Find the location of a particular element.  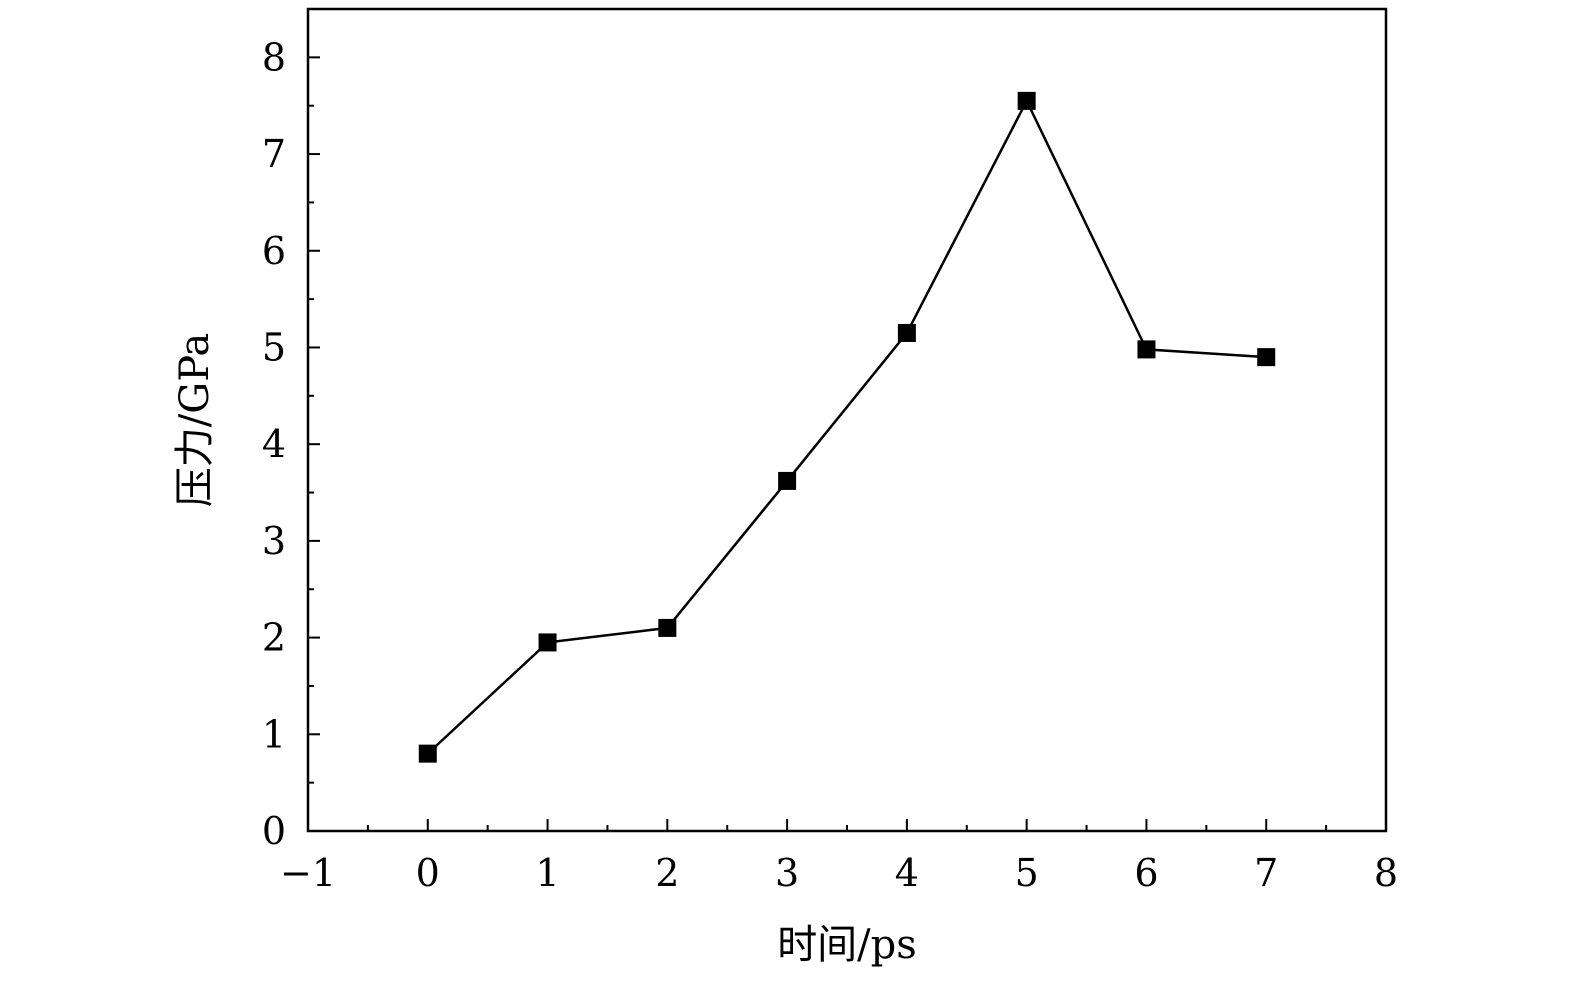

x-axis-title: 时间/ps is located at coordinates (847, 945).